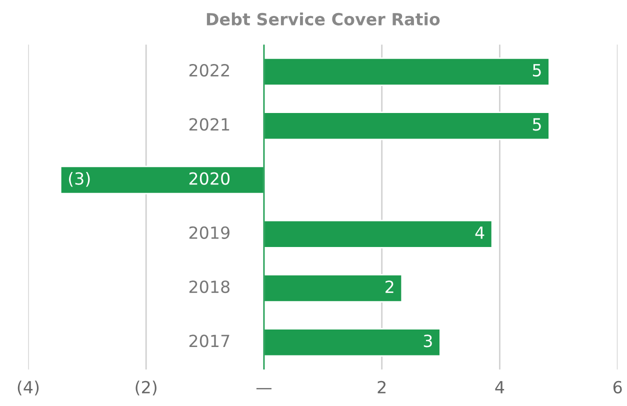  Describe the element at coordinates (323, 19) in the screenshot. I see `chart-title: Debt Service Cover Ratio` at that location.